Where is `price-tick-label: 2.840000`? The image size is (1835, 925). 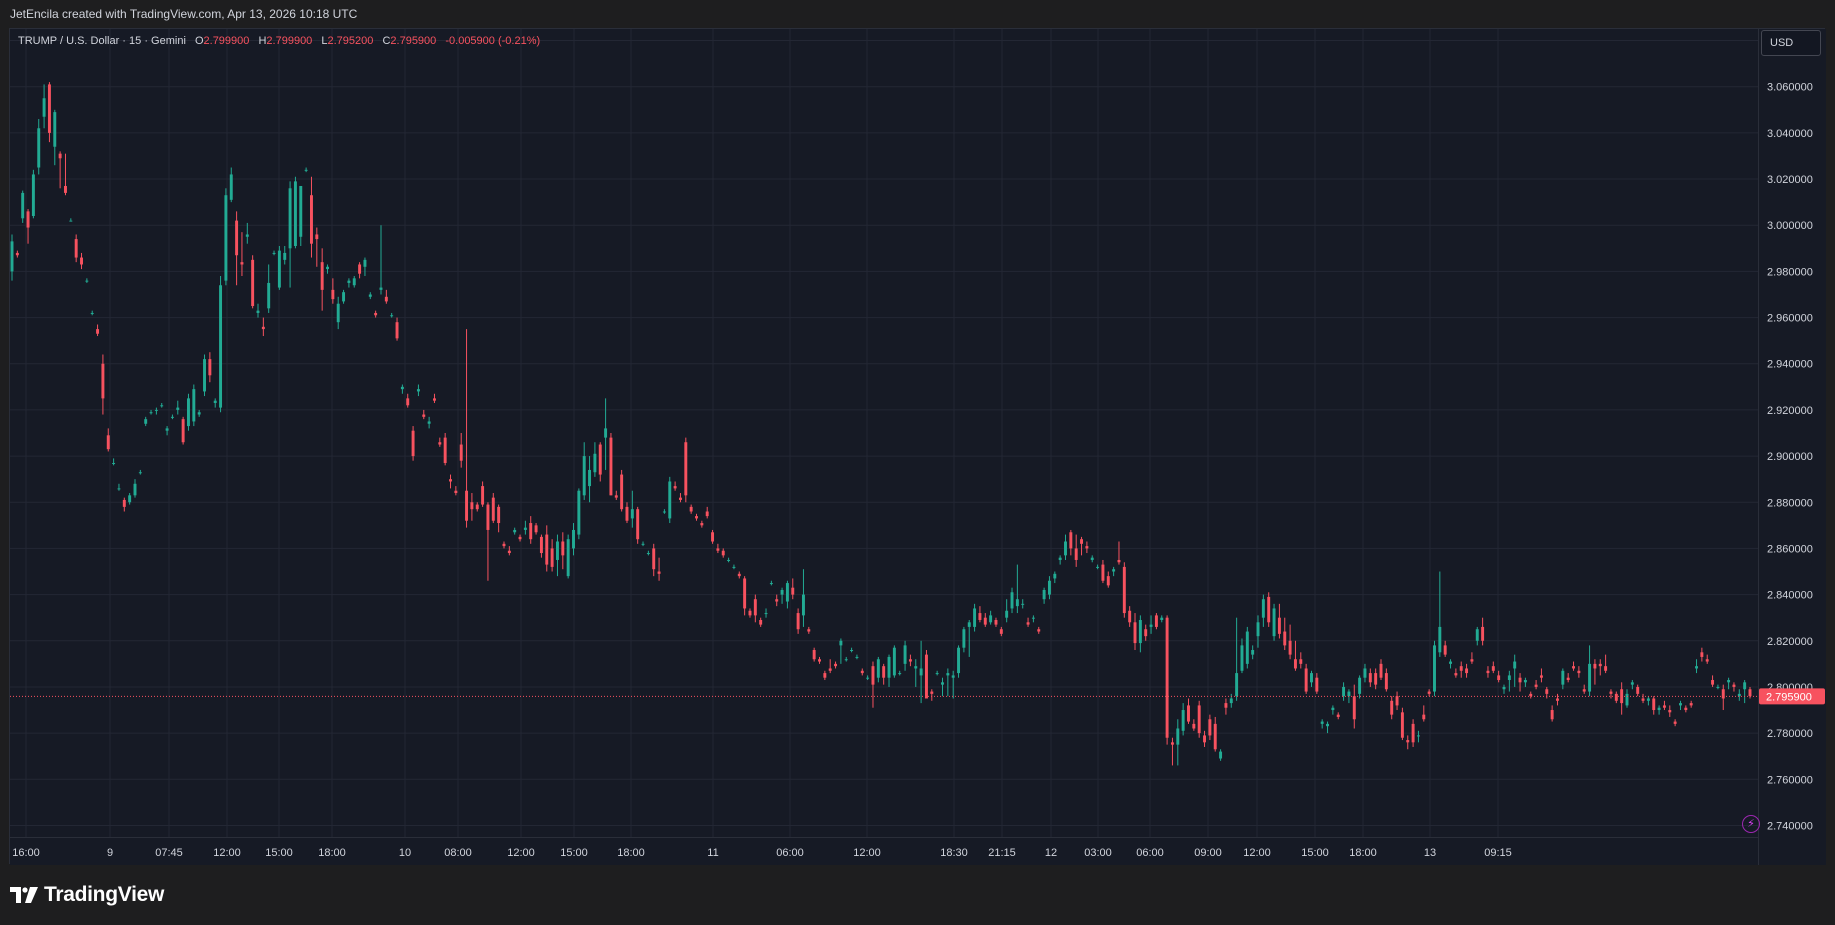
price-tick-label: 2.840000 is located at coordinates (1790, 596).